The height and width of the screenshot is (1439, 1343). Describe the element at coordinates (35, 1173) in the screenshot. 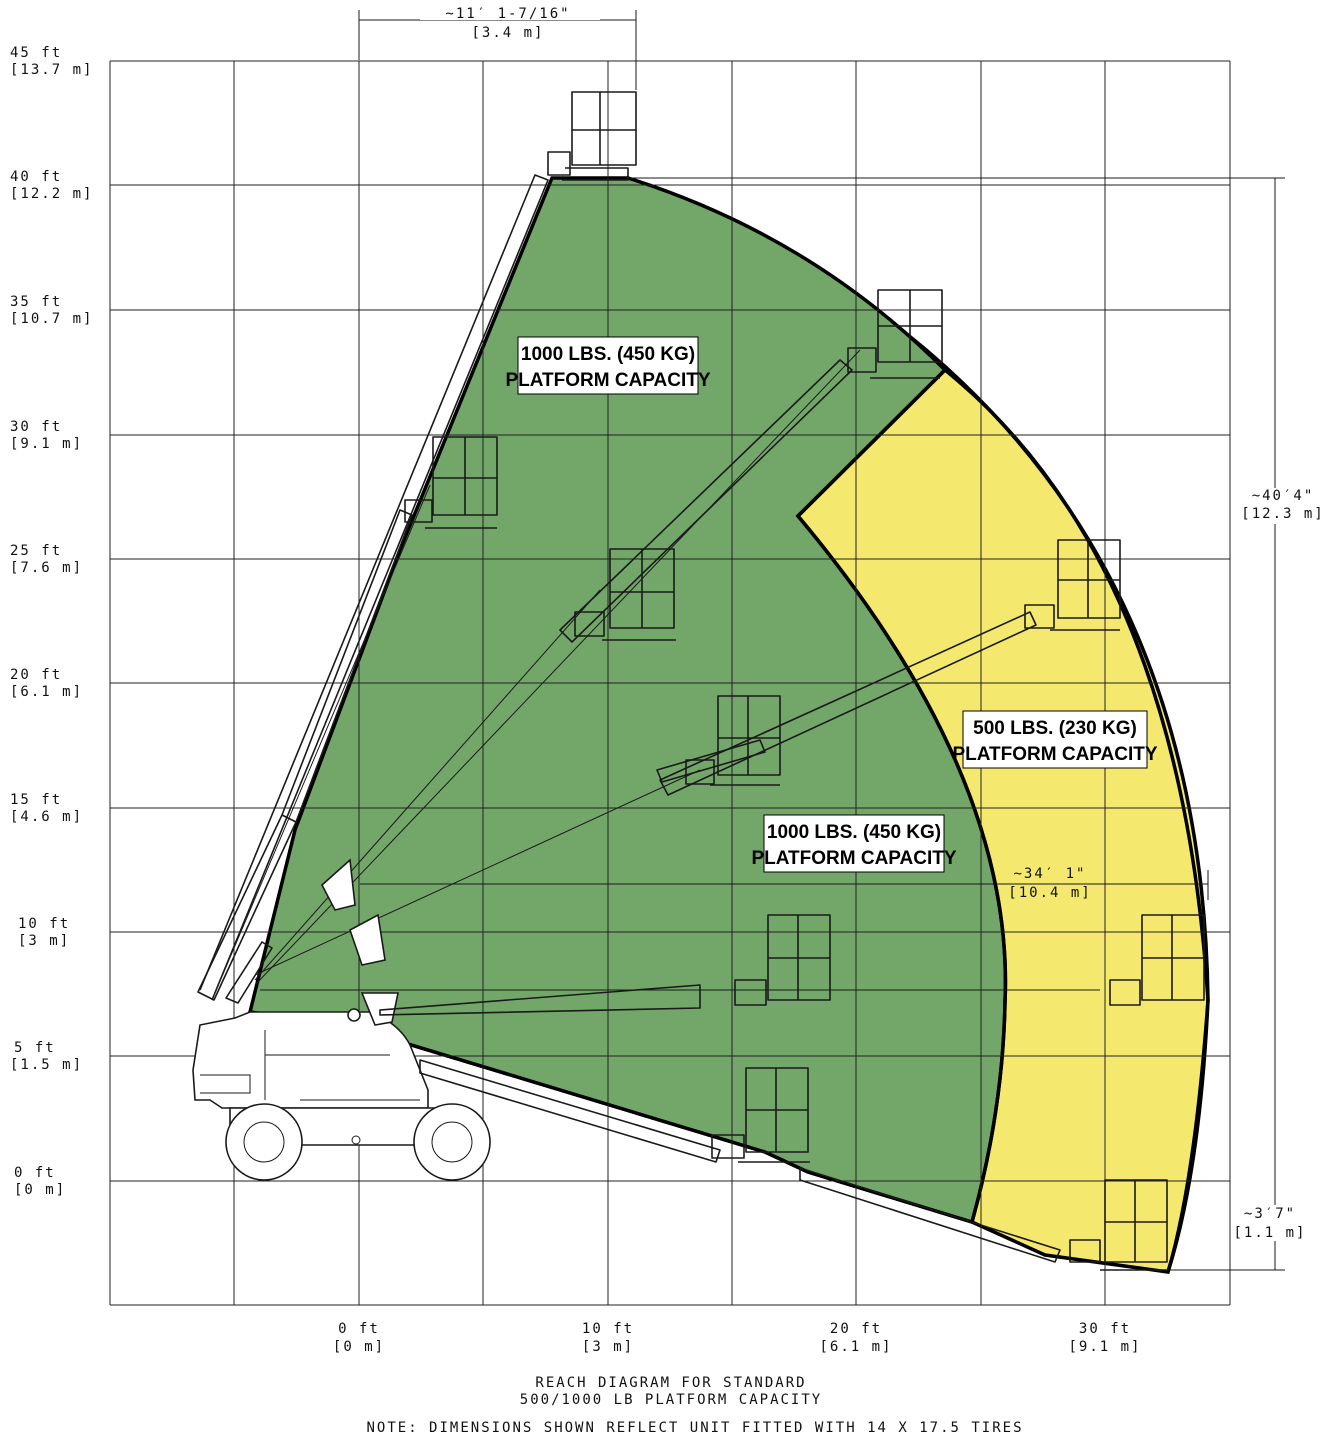

I see `y-label-ft: 0 ft` at that location.